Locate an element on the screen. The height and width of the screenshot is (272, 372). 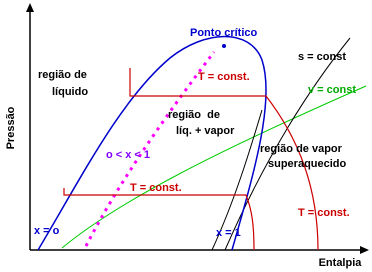
volume-label: v = const is located at coordinates (332, 90).